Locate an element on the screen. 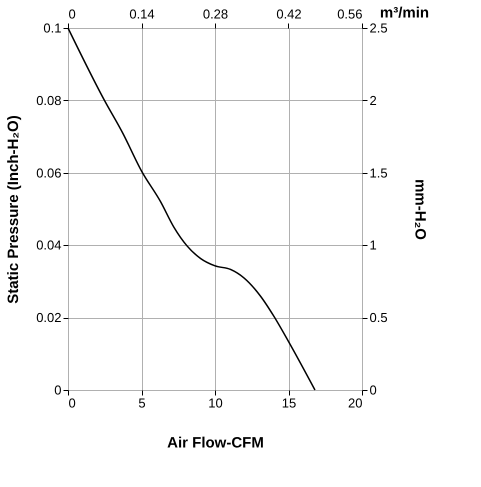 The width and height of the screenshot is (481, 487). x-tick-label: 15 is located at coordinates (289, 403).